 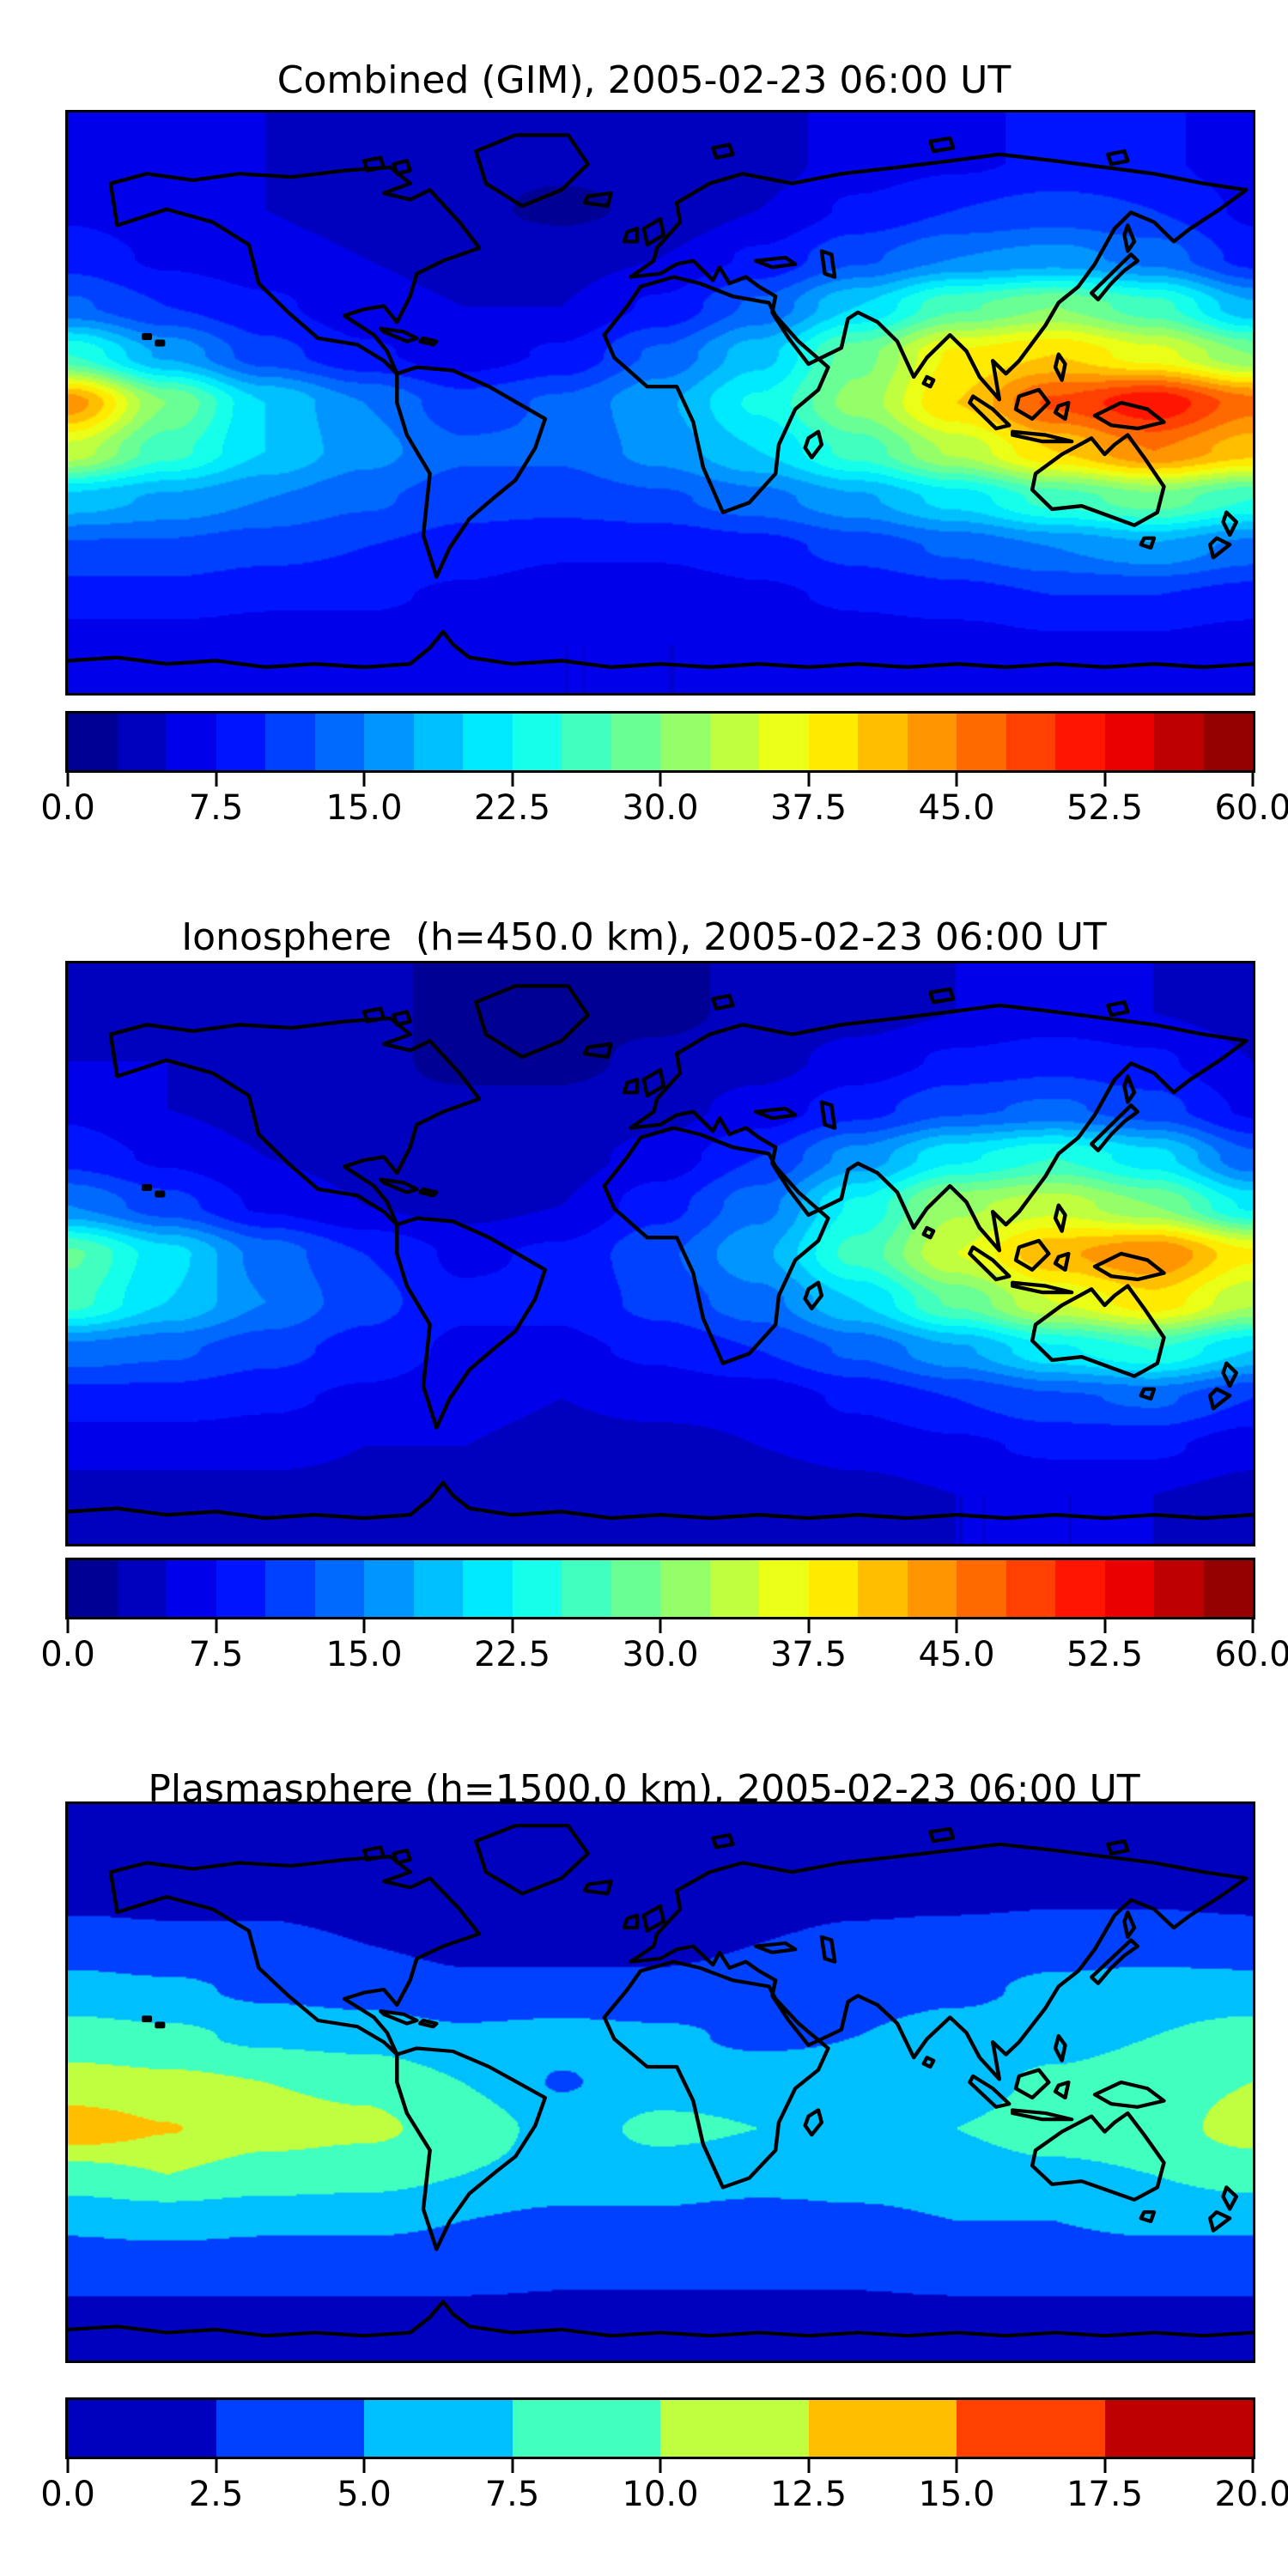 What do you see at coordinates (67, 808) in the screenshot?
I see `colorbar-tick-label: 0.0` at bounding box center [67, 808].